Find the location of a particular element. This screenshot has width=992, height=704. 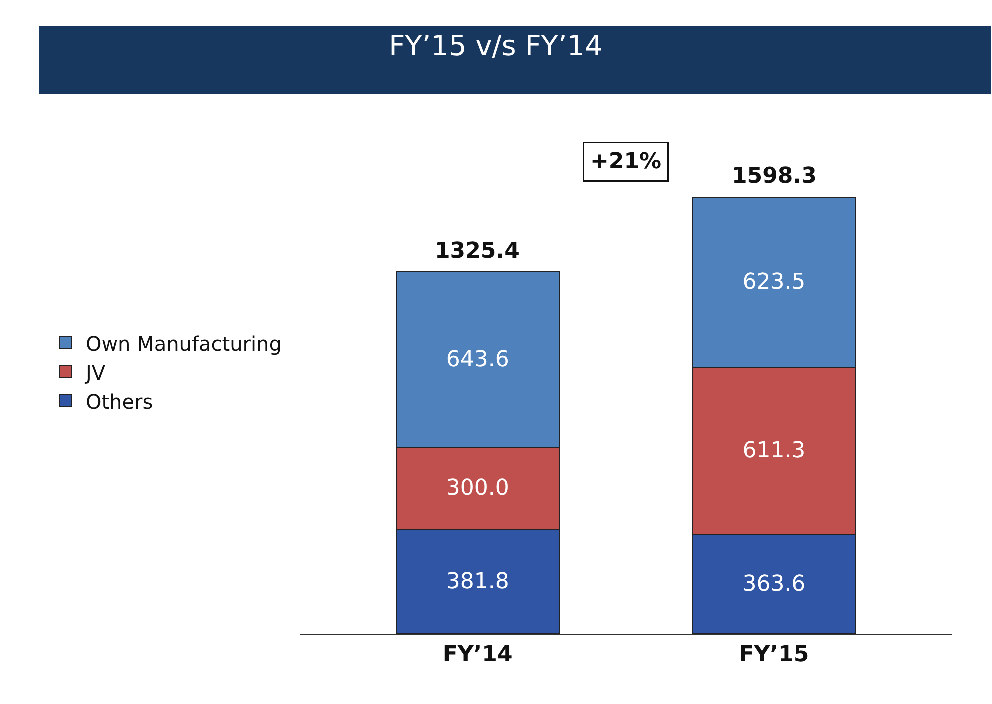

legend-label: JV is located at coordinates (95, 372).